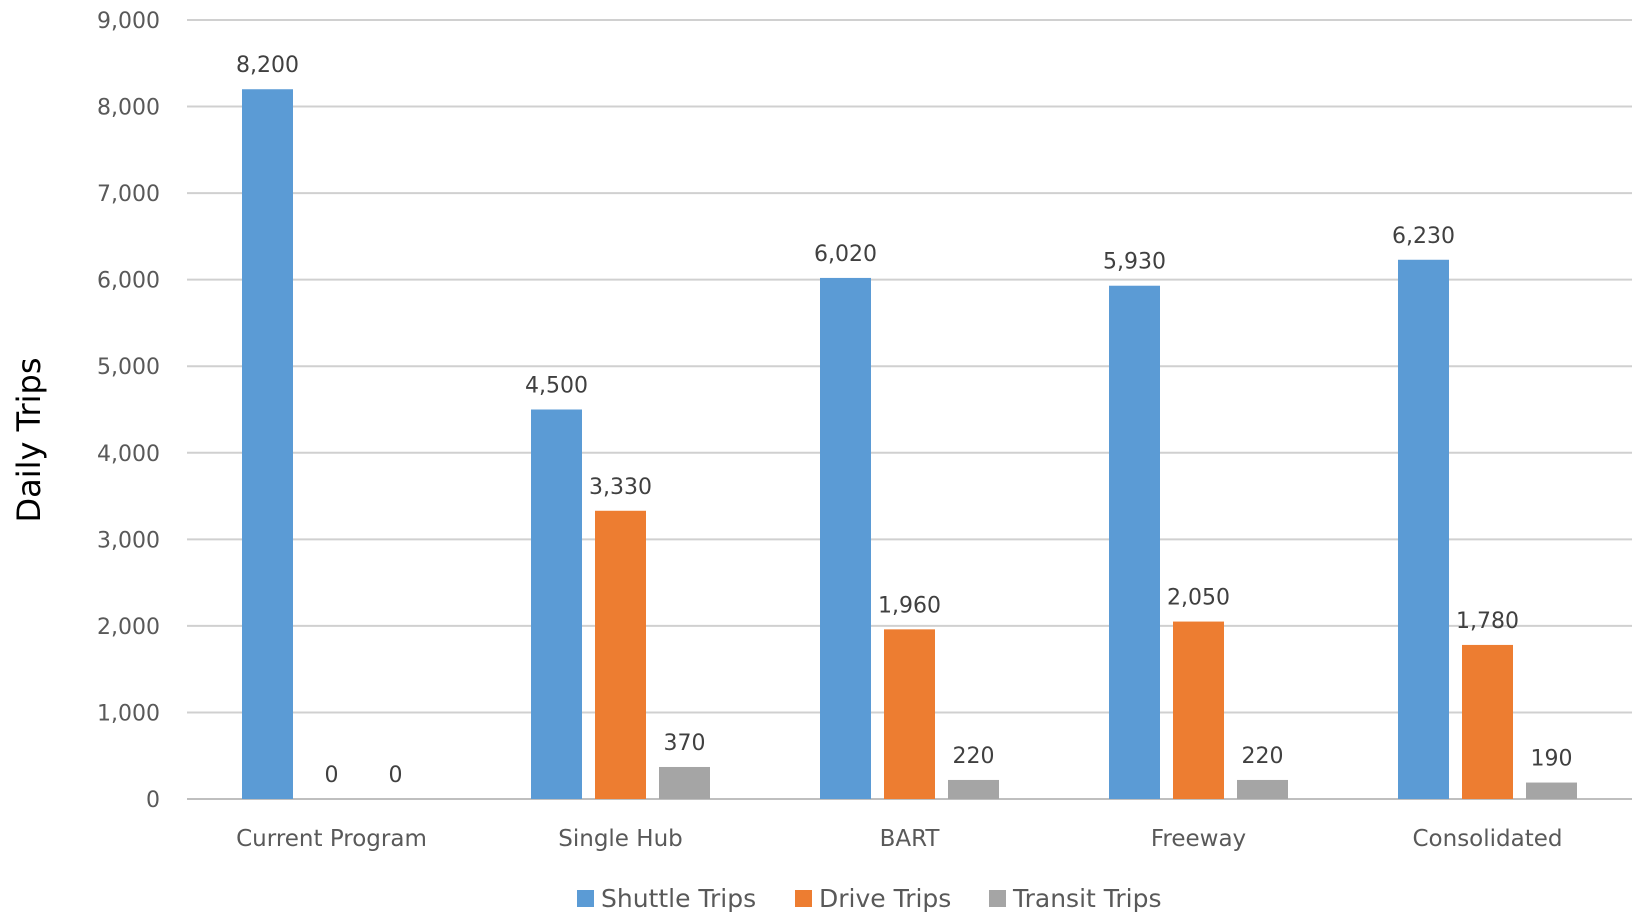 This screenshot has height=920, width=1632. I want to click on data-label: 3,330, so click(620, 487).